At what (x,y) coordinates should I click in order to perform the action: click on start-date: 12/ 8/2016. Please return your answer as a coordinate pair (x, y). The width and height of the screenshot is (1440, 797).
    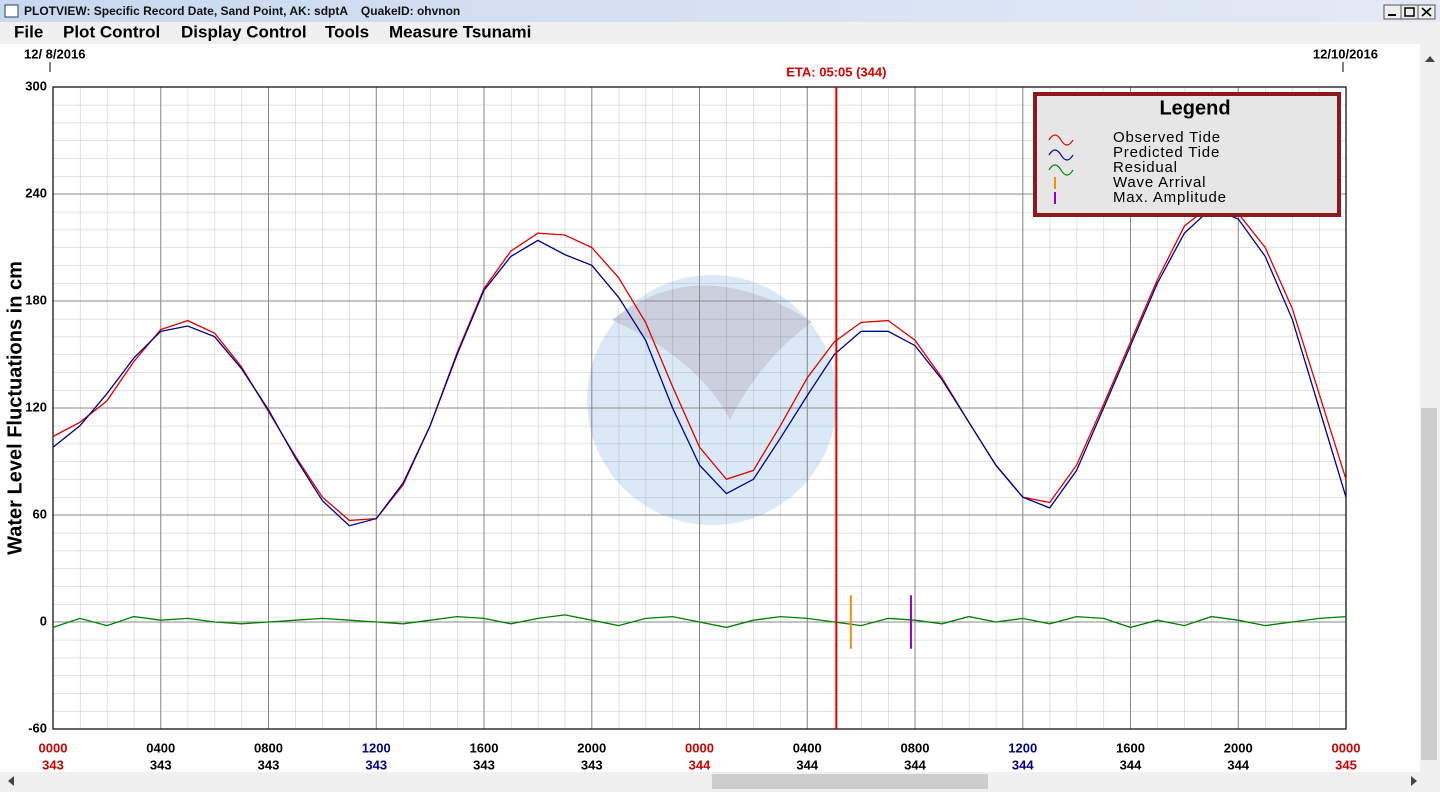
    Looking at the image, I should click on (54, 53).